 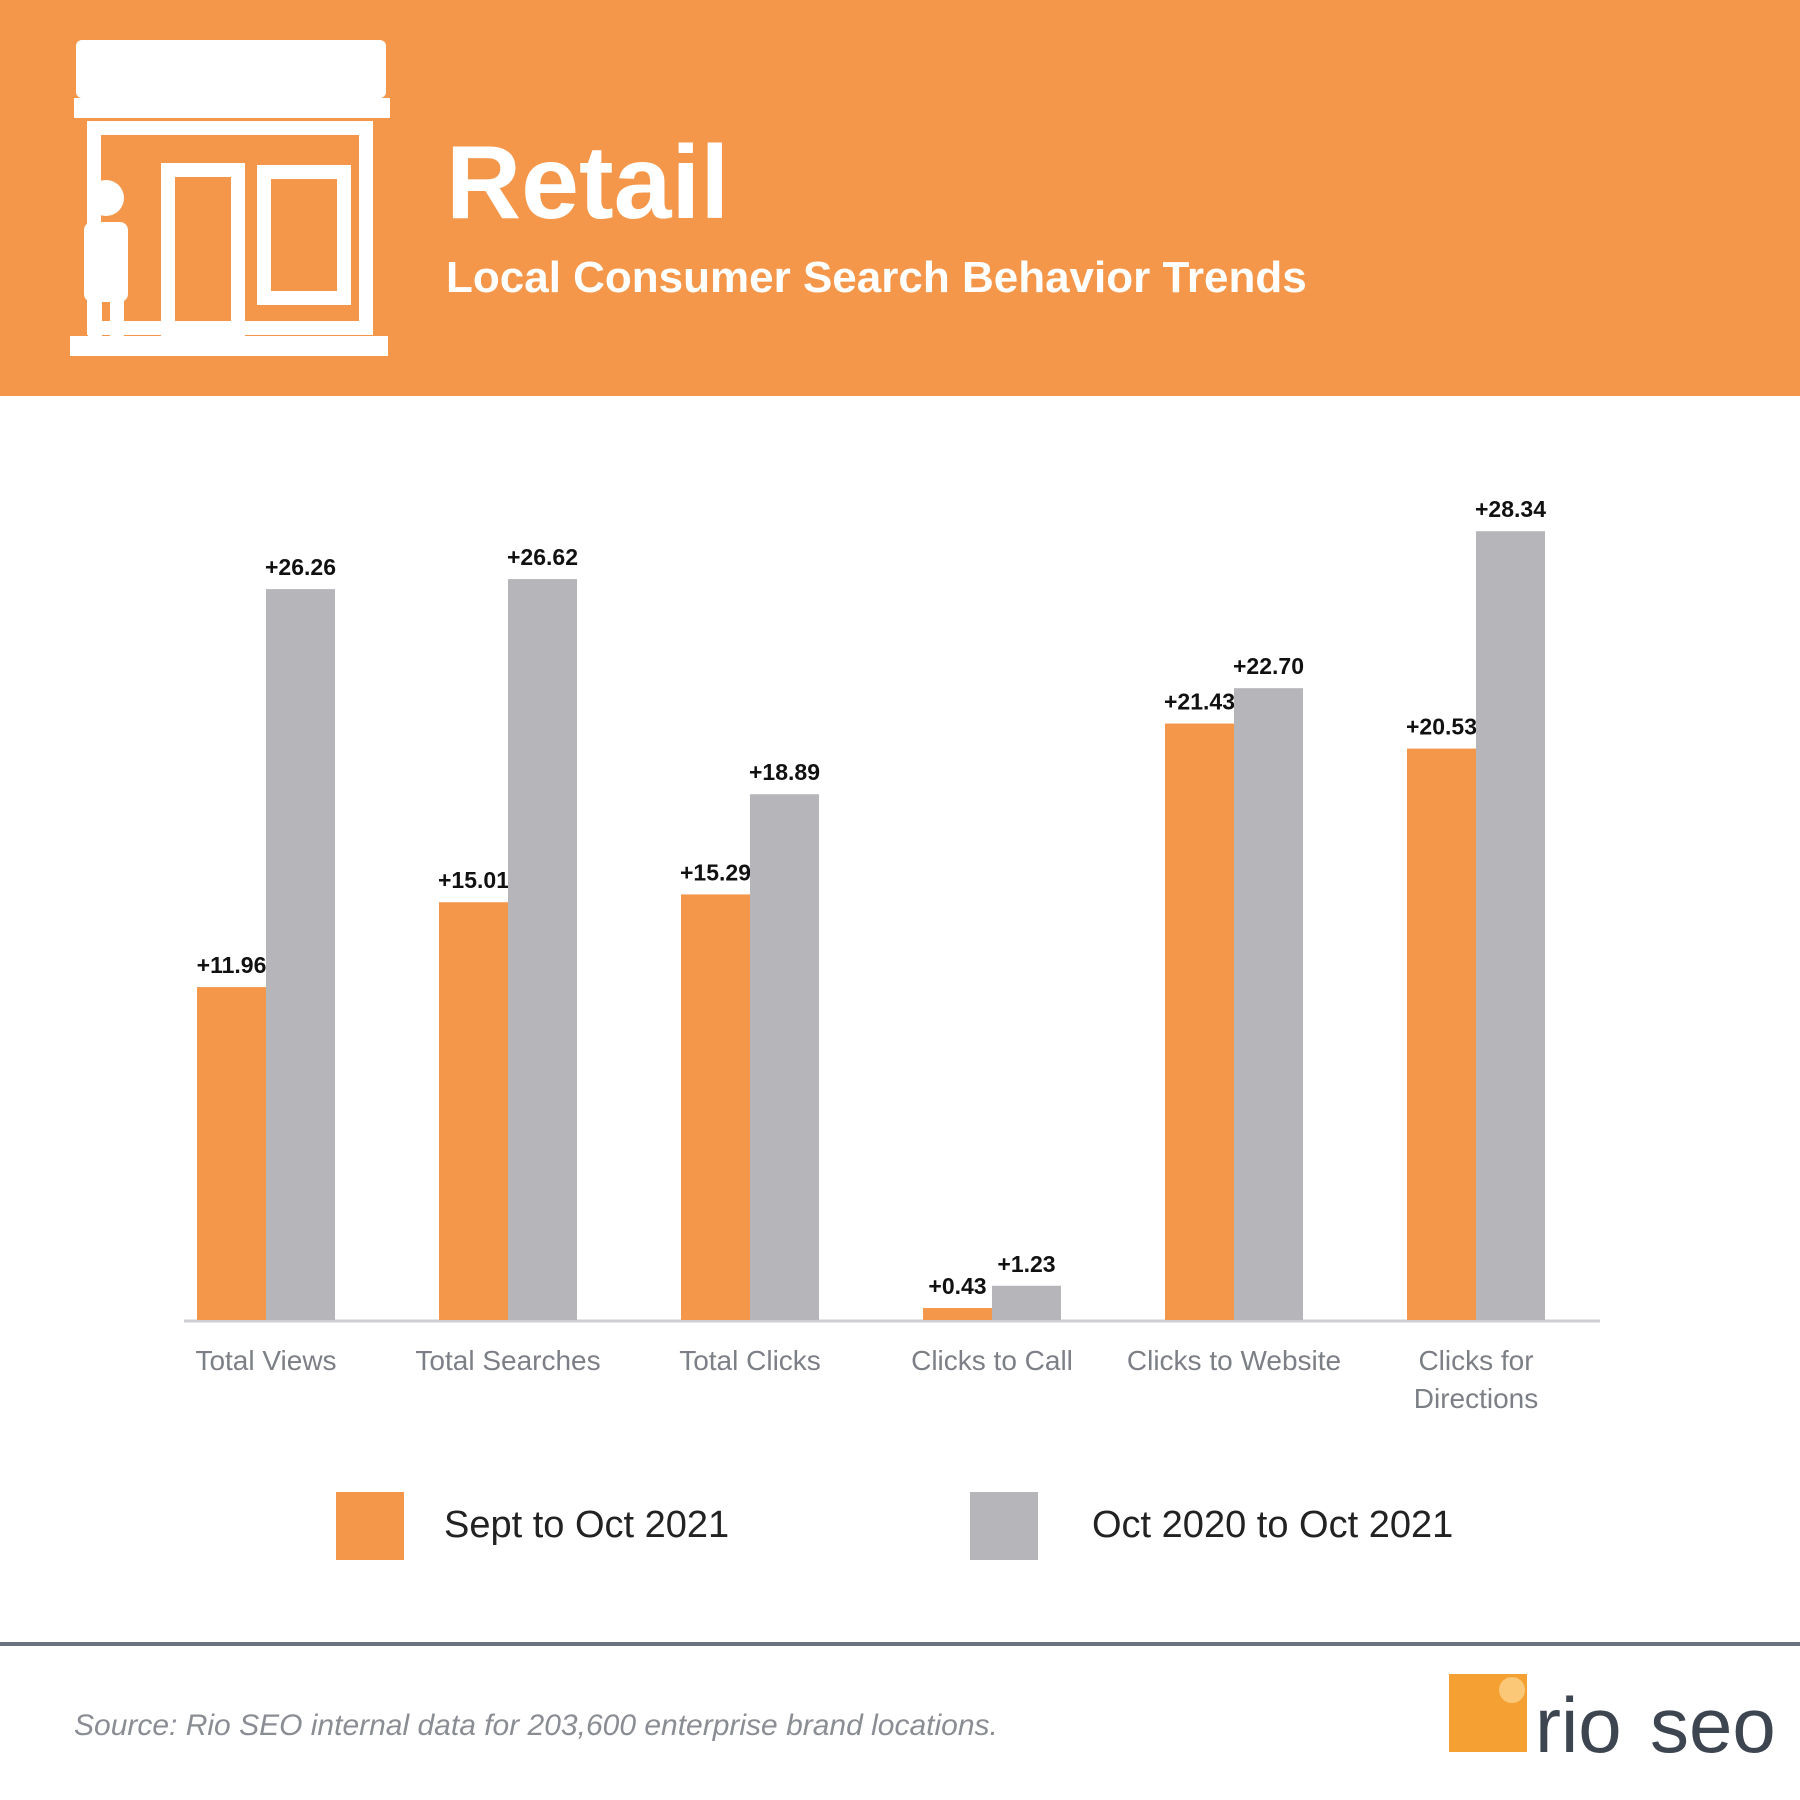 What do you see at coordinates (1510, 509) in the screenshot?
I see `value-label: +28.34` at bounding box center [1510, 509].